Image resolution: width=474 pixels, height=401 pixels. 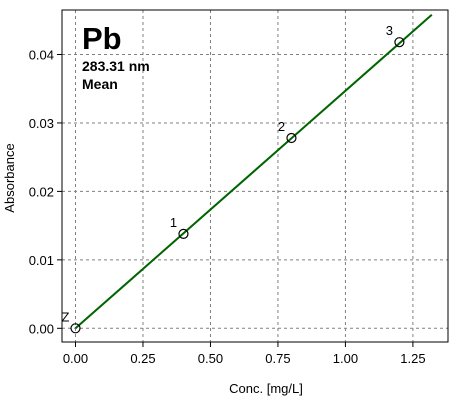 What do you see at coordinates (41, 123) in the screenshot?
I see `y-tick-label: 0.03` at bounding box center [41, 123].